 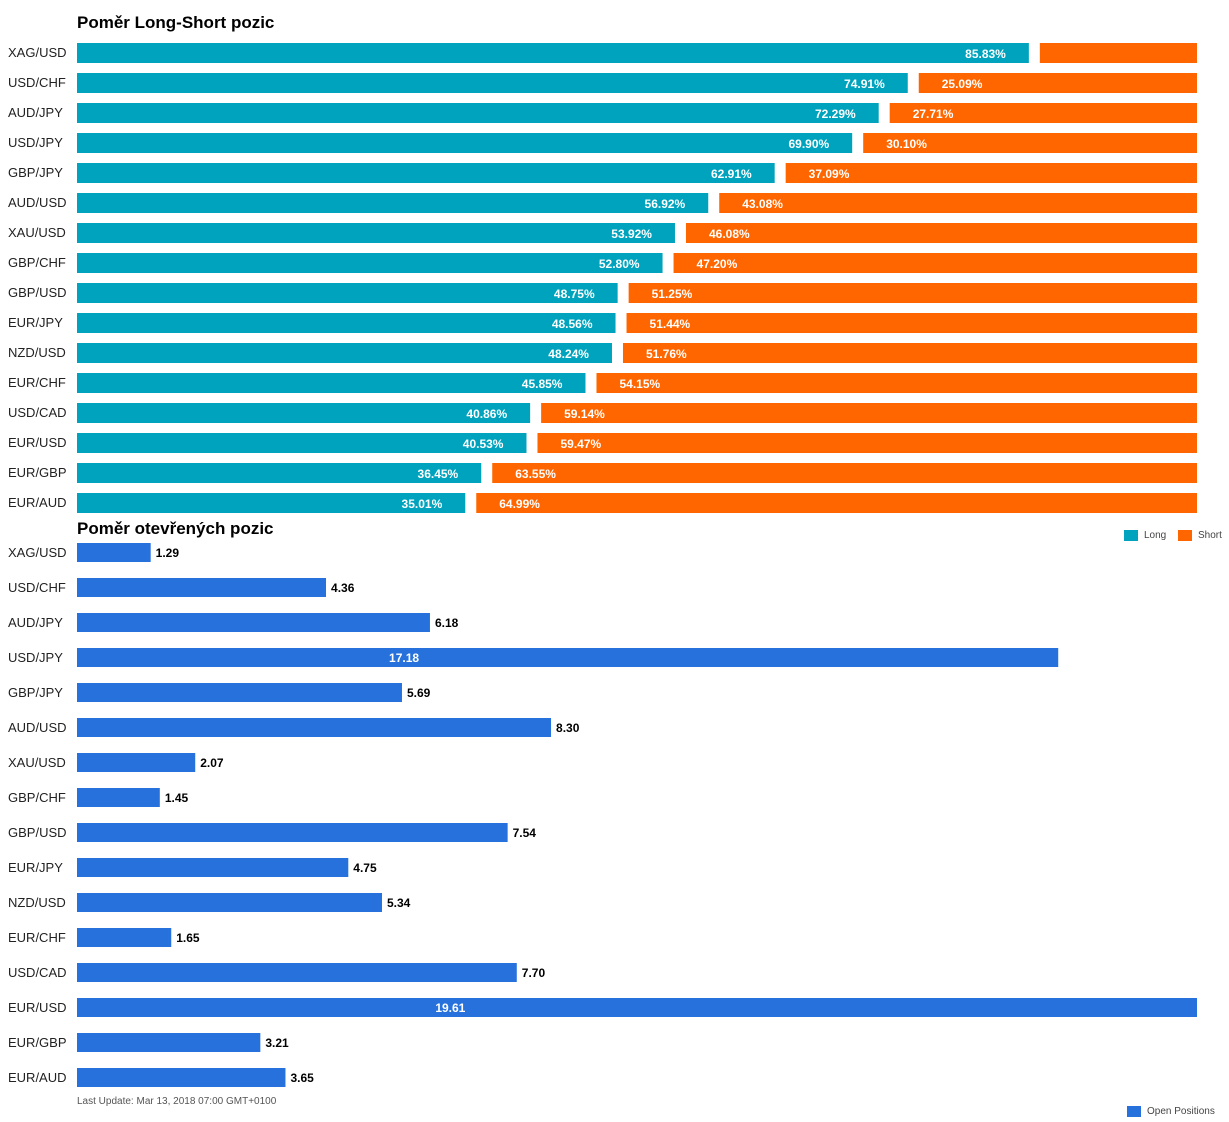 What do you see at coordinates (568, 728) in the screenshot?
I see `open-positions-value-label: 8.30` at bounding box center [568, 728].